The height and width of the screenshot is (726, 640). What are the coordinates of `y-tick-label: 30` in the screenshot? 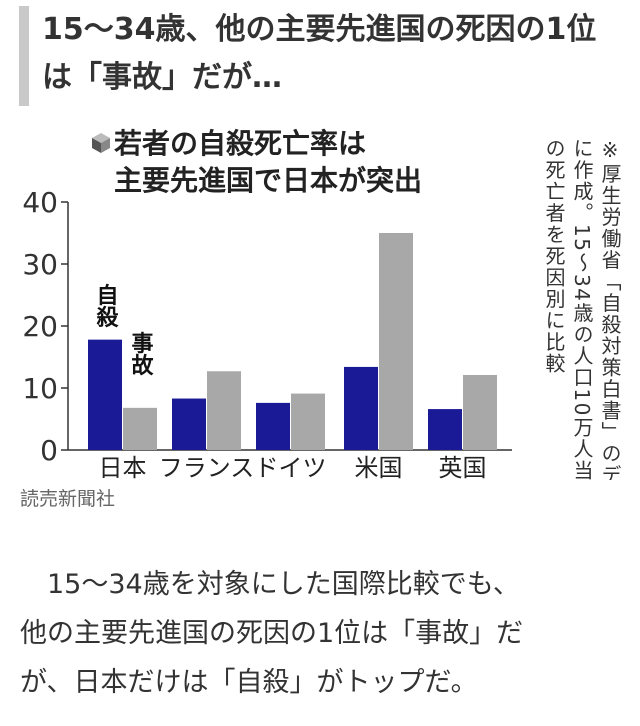 It's located at (40, 264).